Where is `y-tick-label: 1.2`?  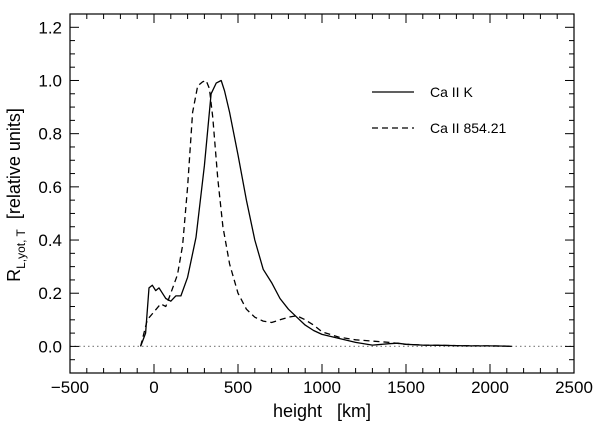
y-tick-label: 1.2 is located at coordinates (50, 27).